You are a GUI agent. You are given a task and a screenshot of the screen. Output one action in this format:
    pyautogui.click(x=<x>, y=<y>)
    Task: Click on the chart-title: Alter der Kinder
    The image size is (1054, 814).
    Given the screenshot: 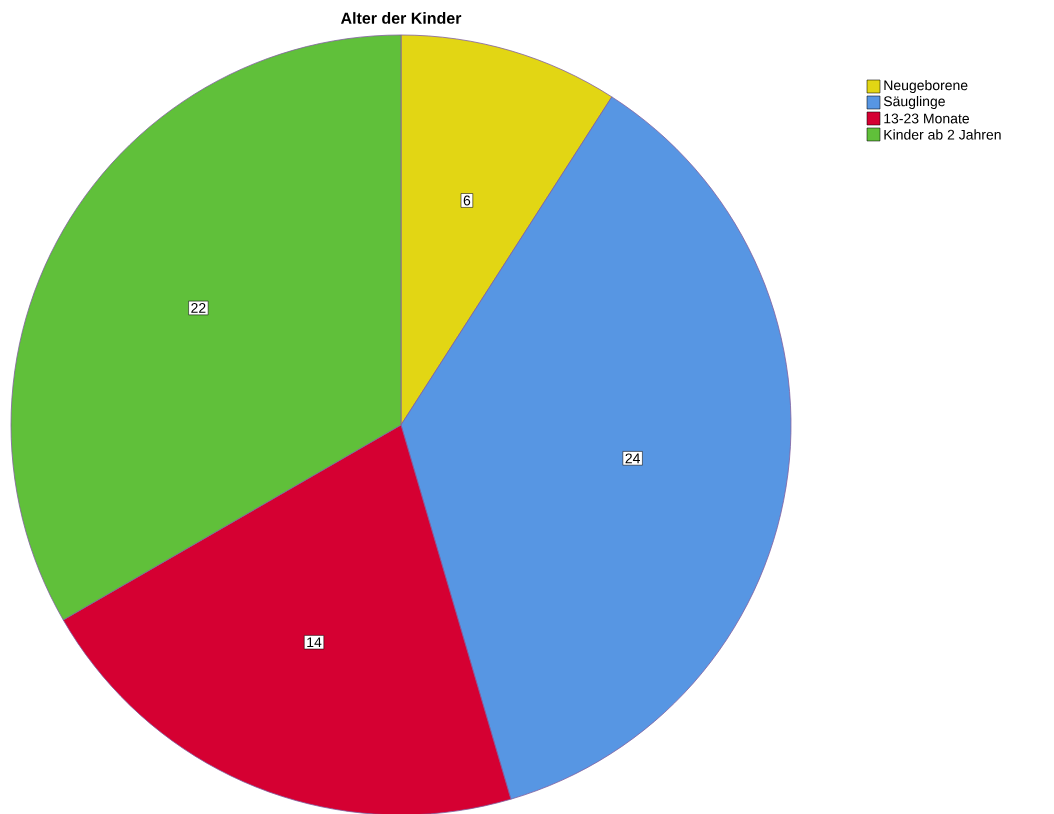 What is the action you would take?
    pyautogui.click(x=401, y=18)
    